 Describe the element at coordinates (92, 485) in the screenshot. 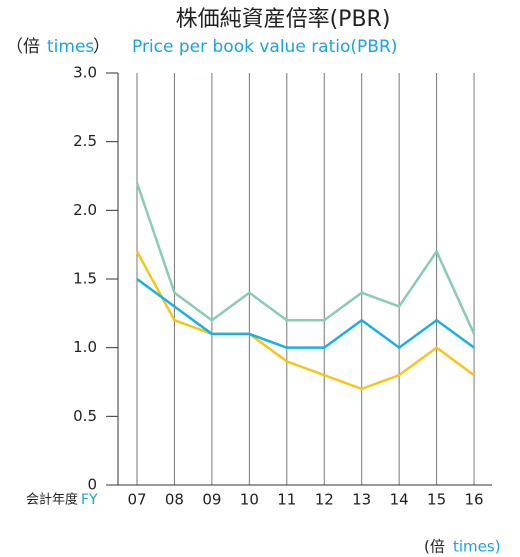

I see `y-tick-label: 0` at that location.